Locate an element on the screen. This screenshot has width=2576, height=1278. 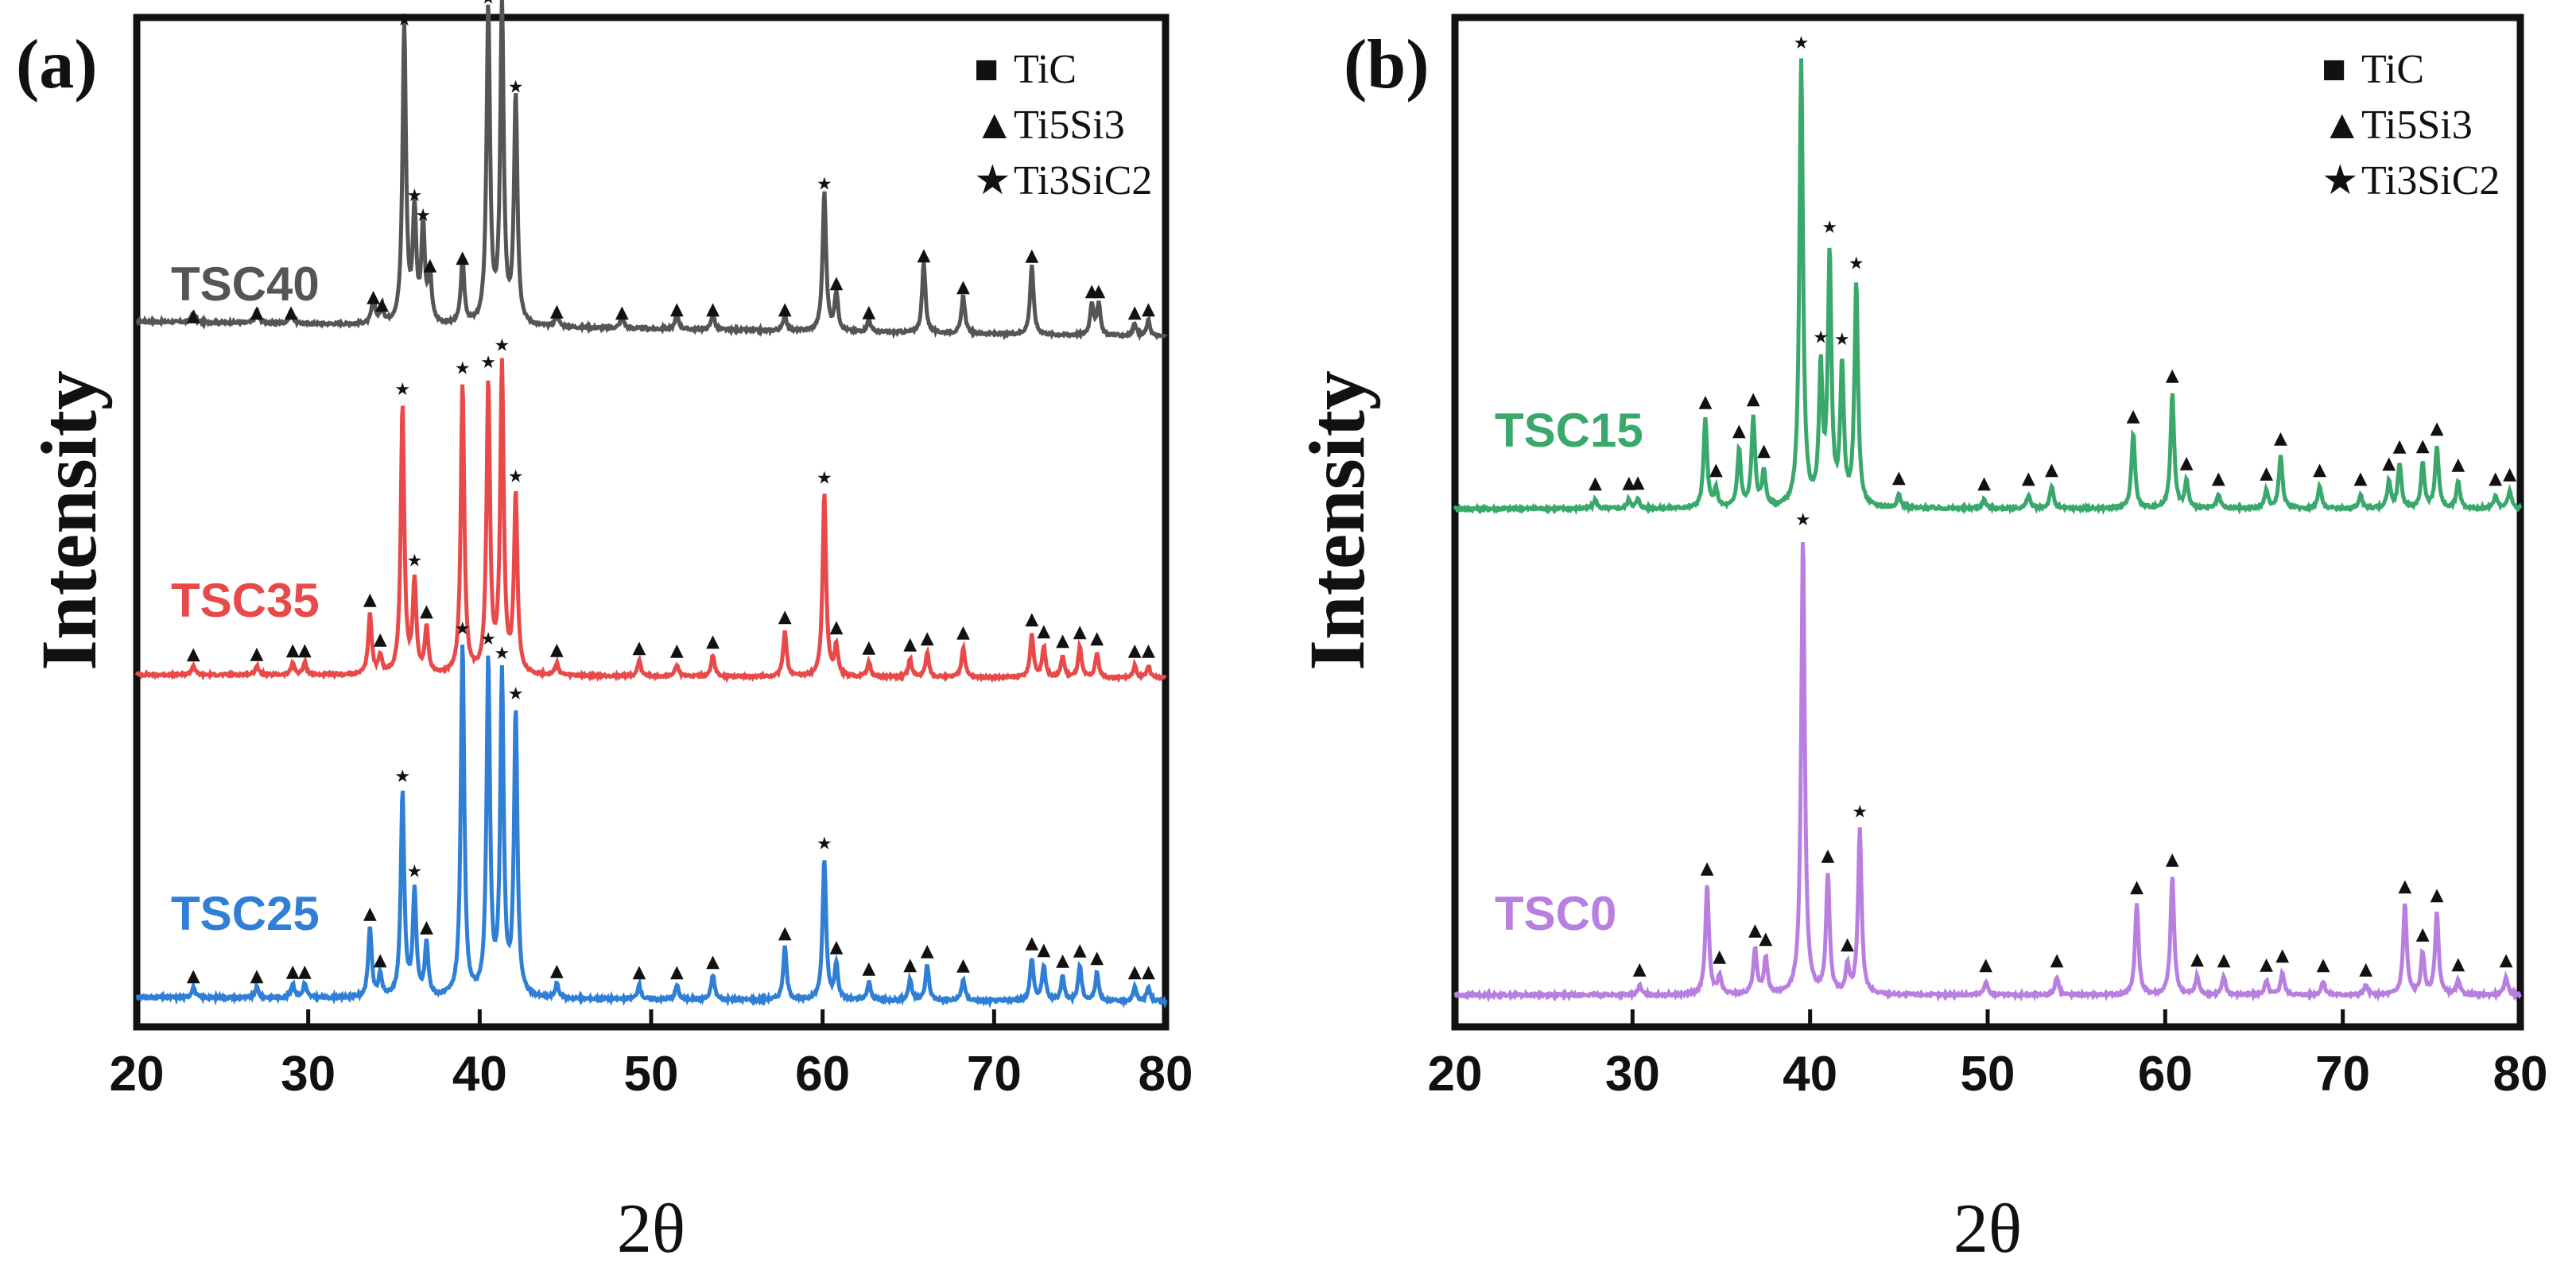
x-tick-label: 20 is located at coordinates (1455, 1074).